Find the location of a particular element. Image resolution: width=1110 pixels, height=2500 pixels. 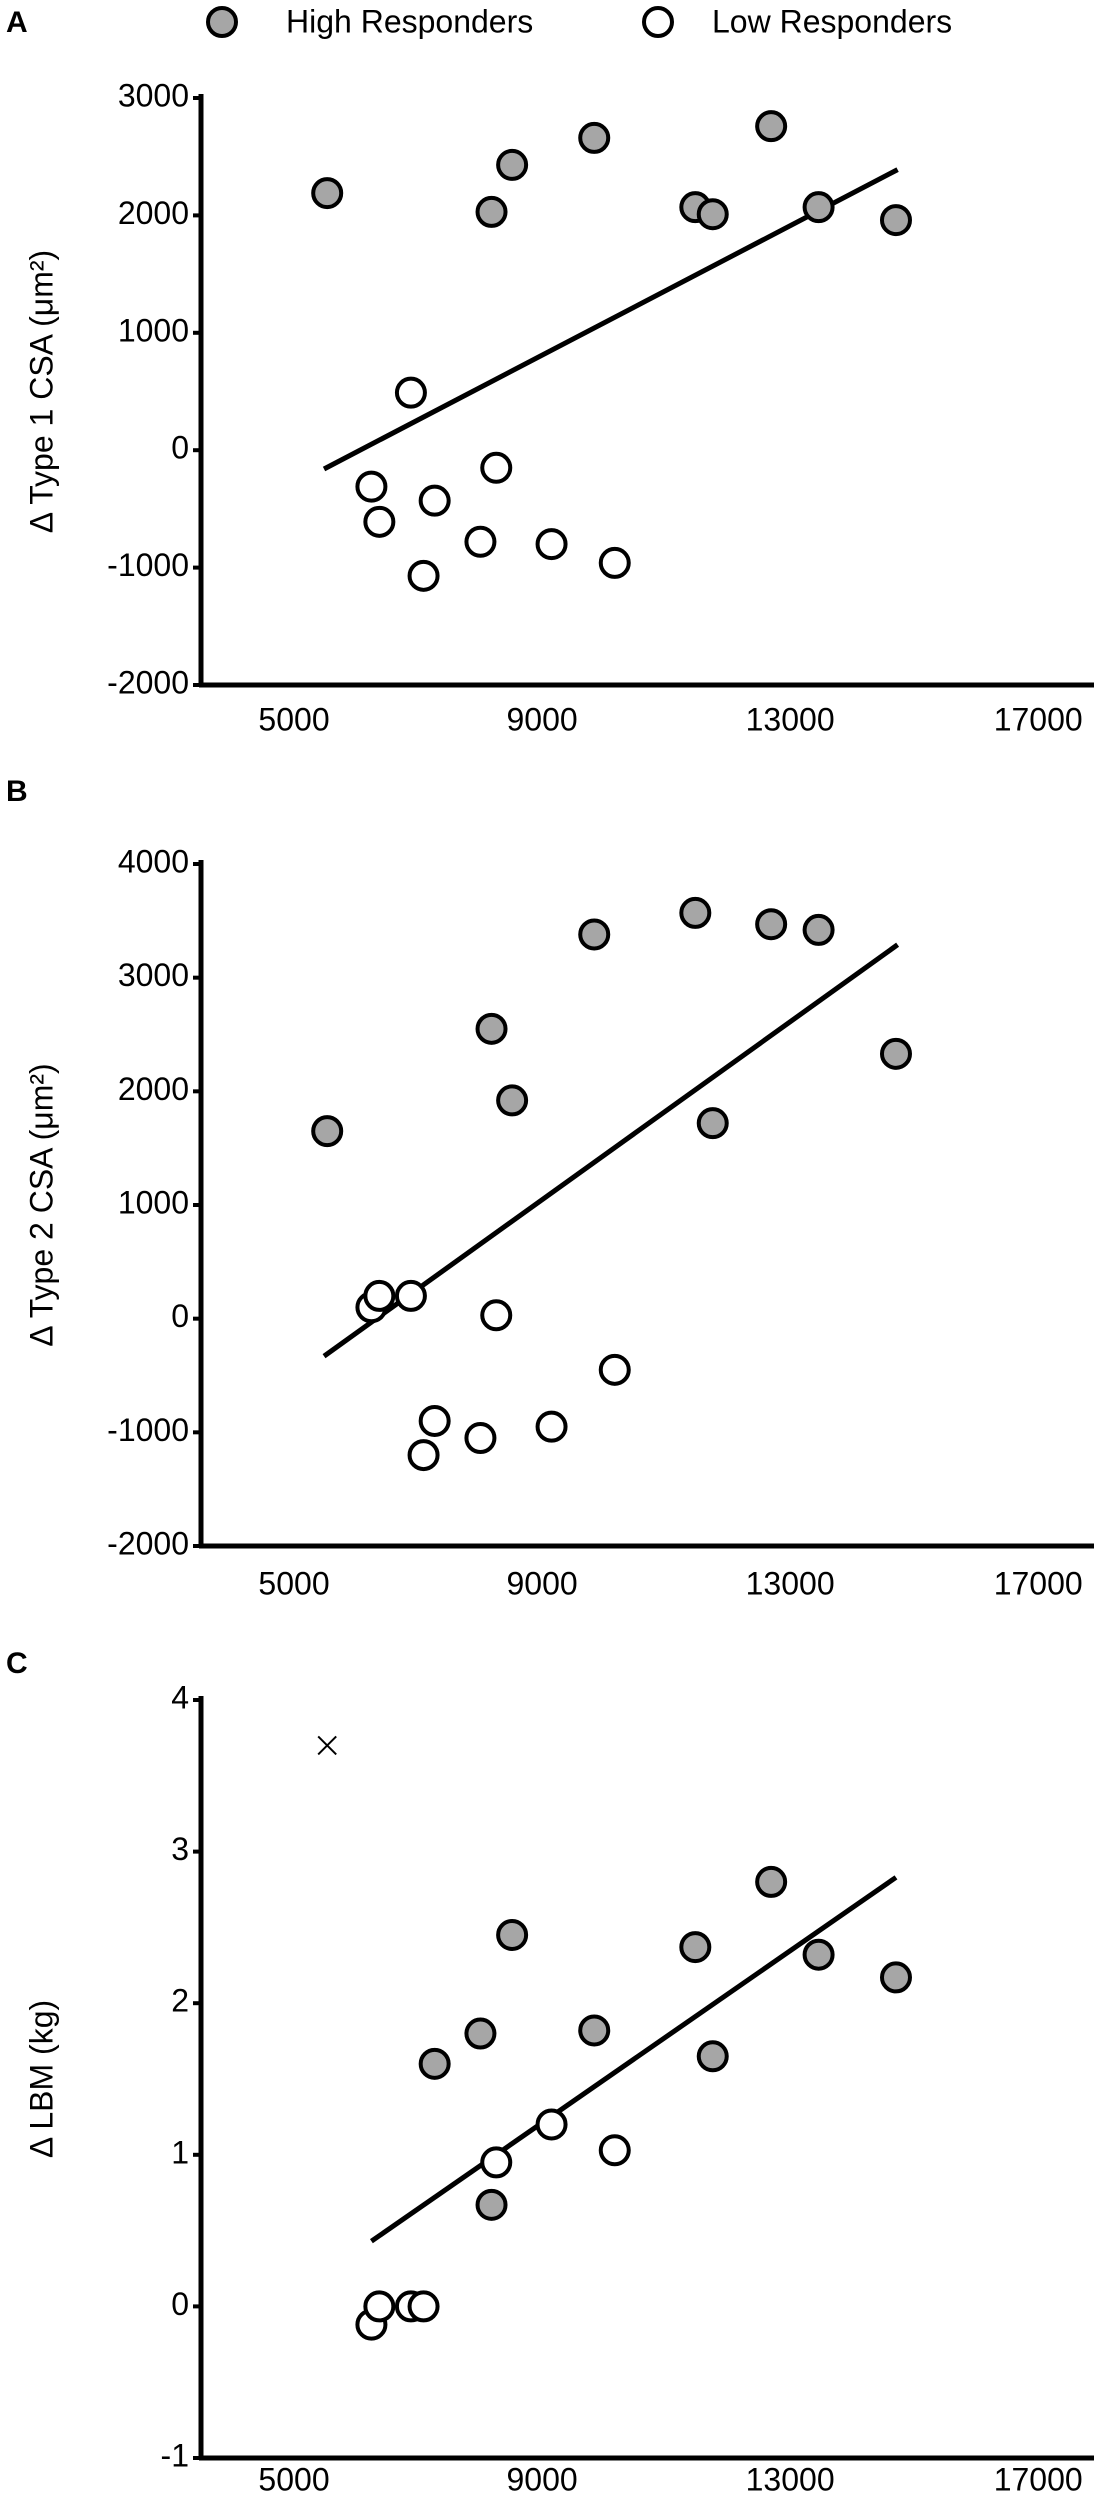

y-axis-label: Δ LBM (kg) is located at coordinates (41, 2079).